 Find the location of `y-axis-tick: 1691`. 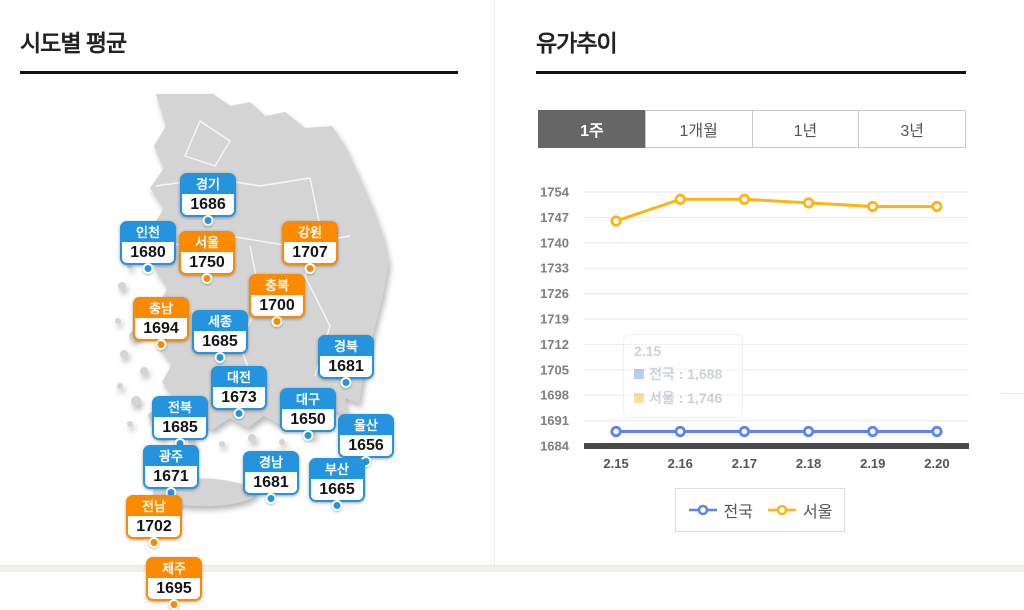

y-axis-tick: 1691 is located at coordinates (554, 420).